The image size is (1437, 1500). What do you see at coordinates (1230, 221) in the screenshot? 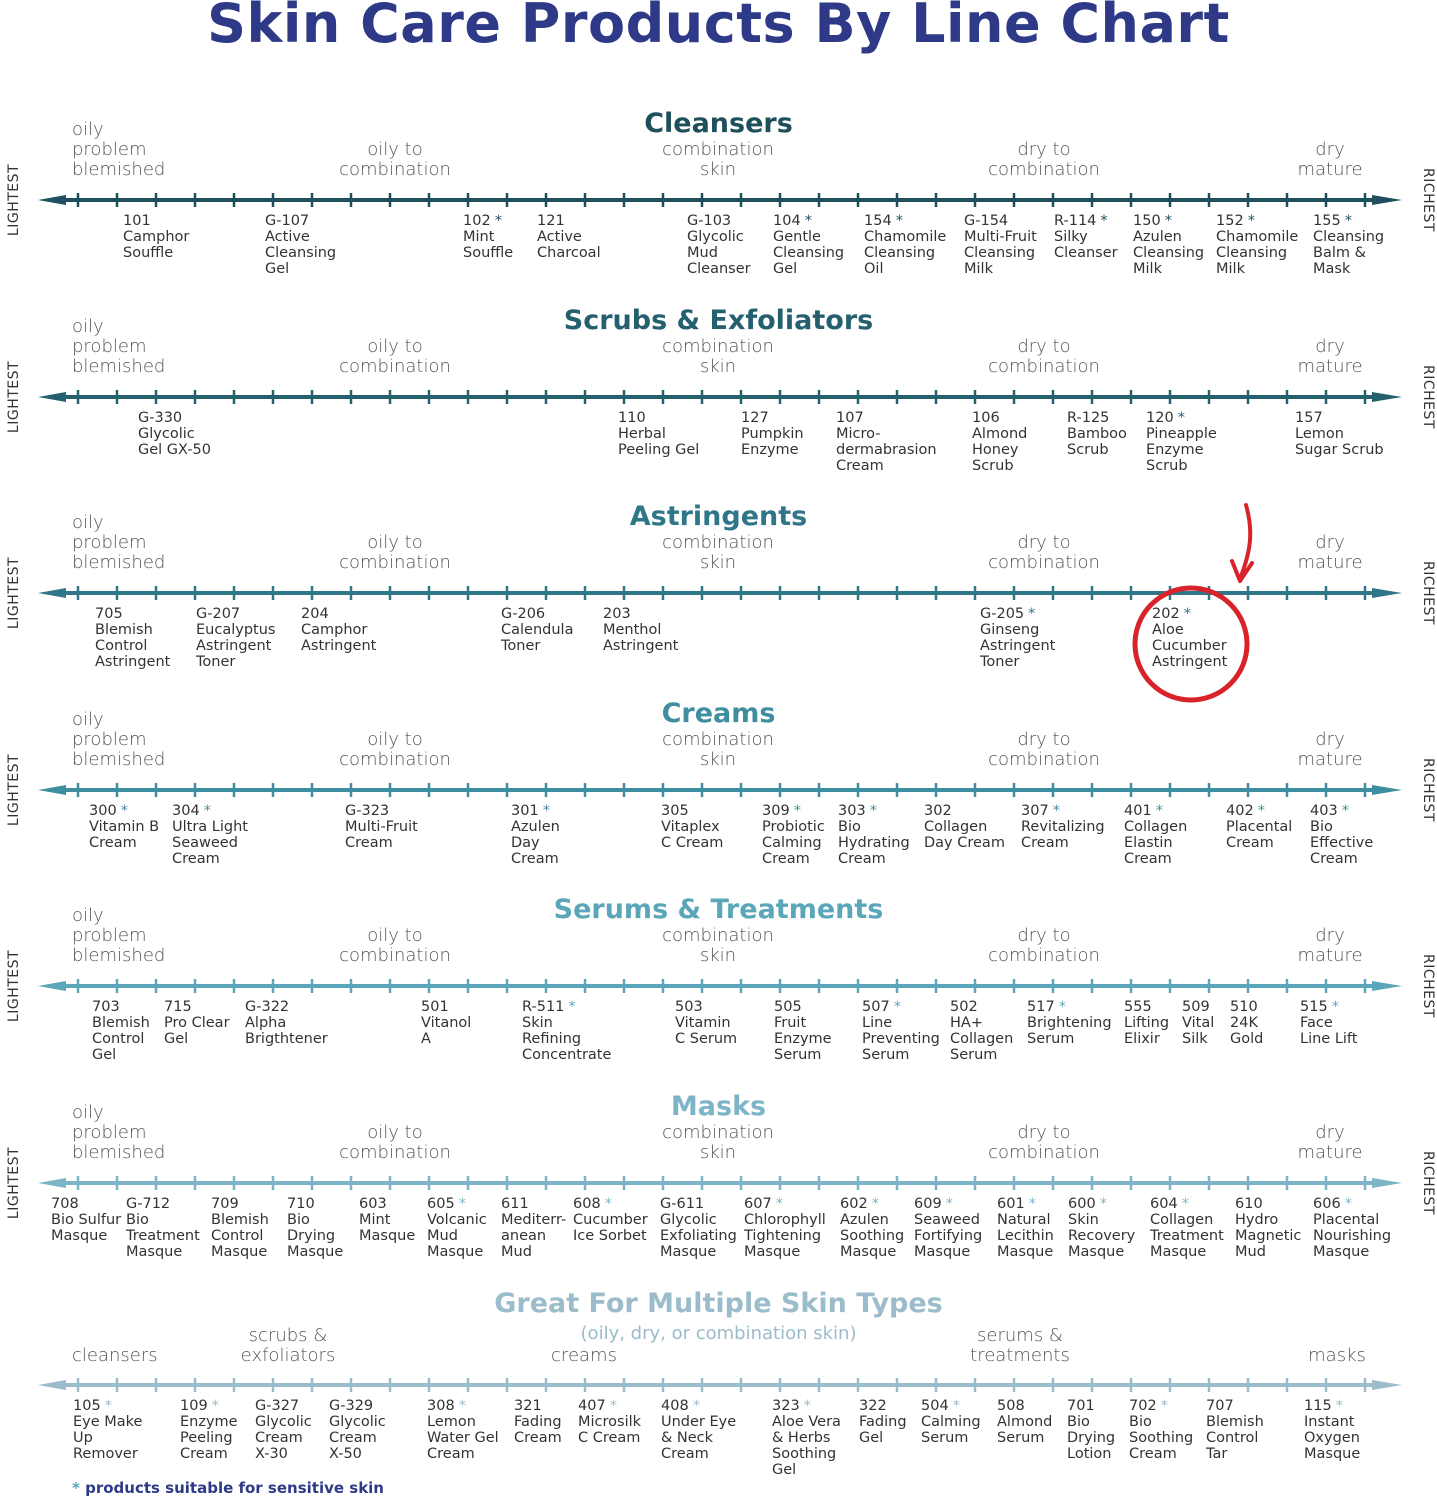
I see `product-code: 152` at bounding box center [1230, 221].